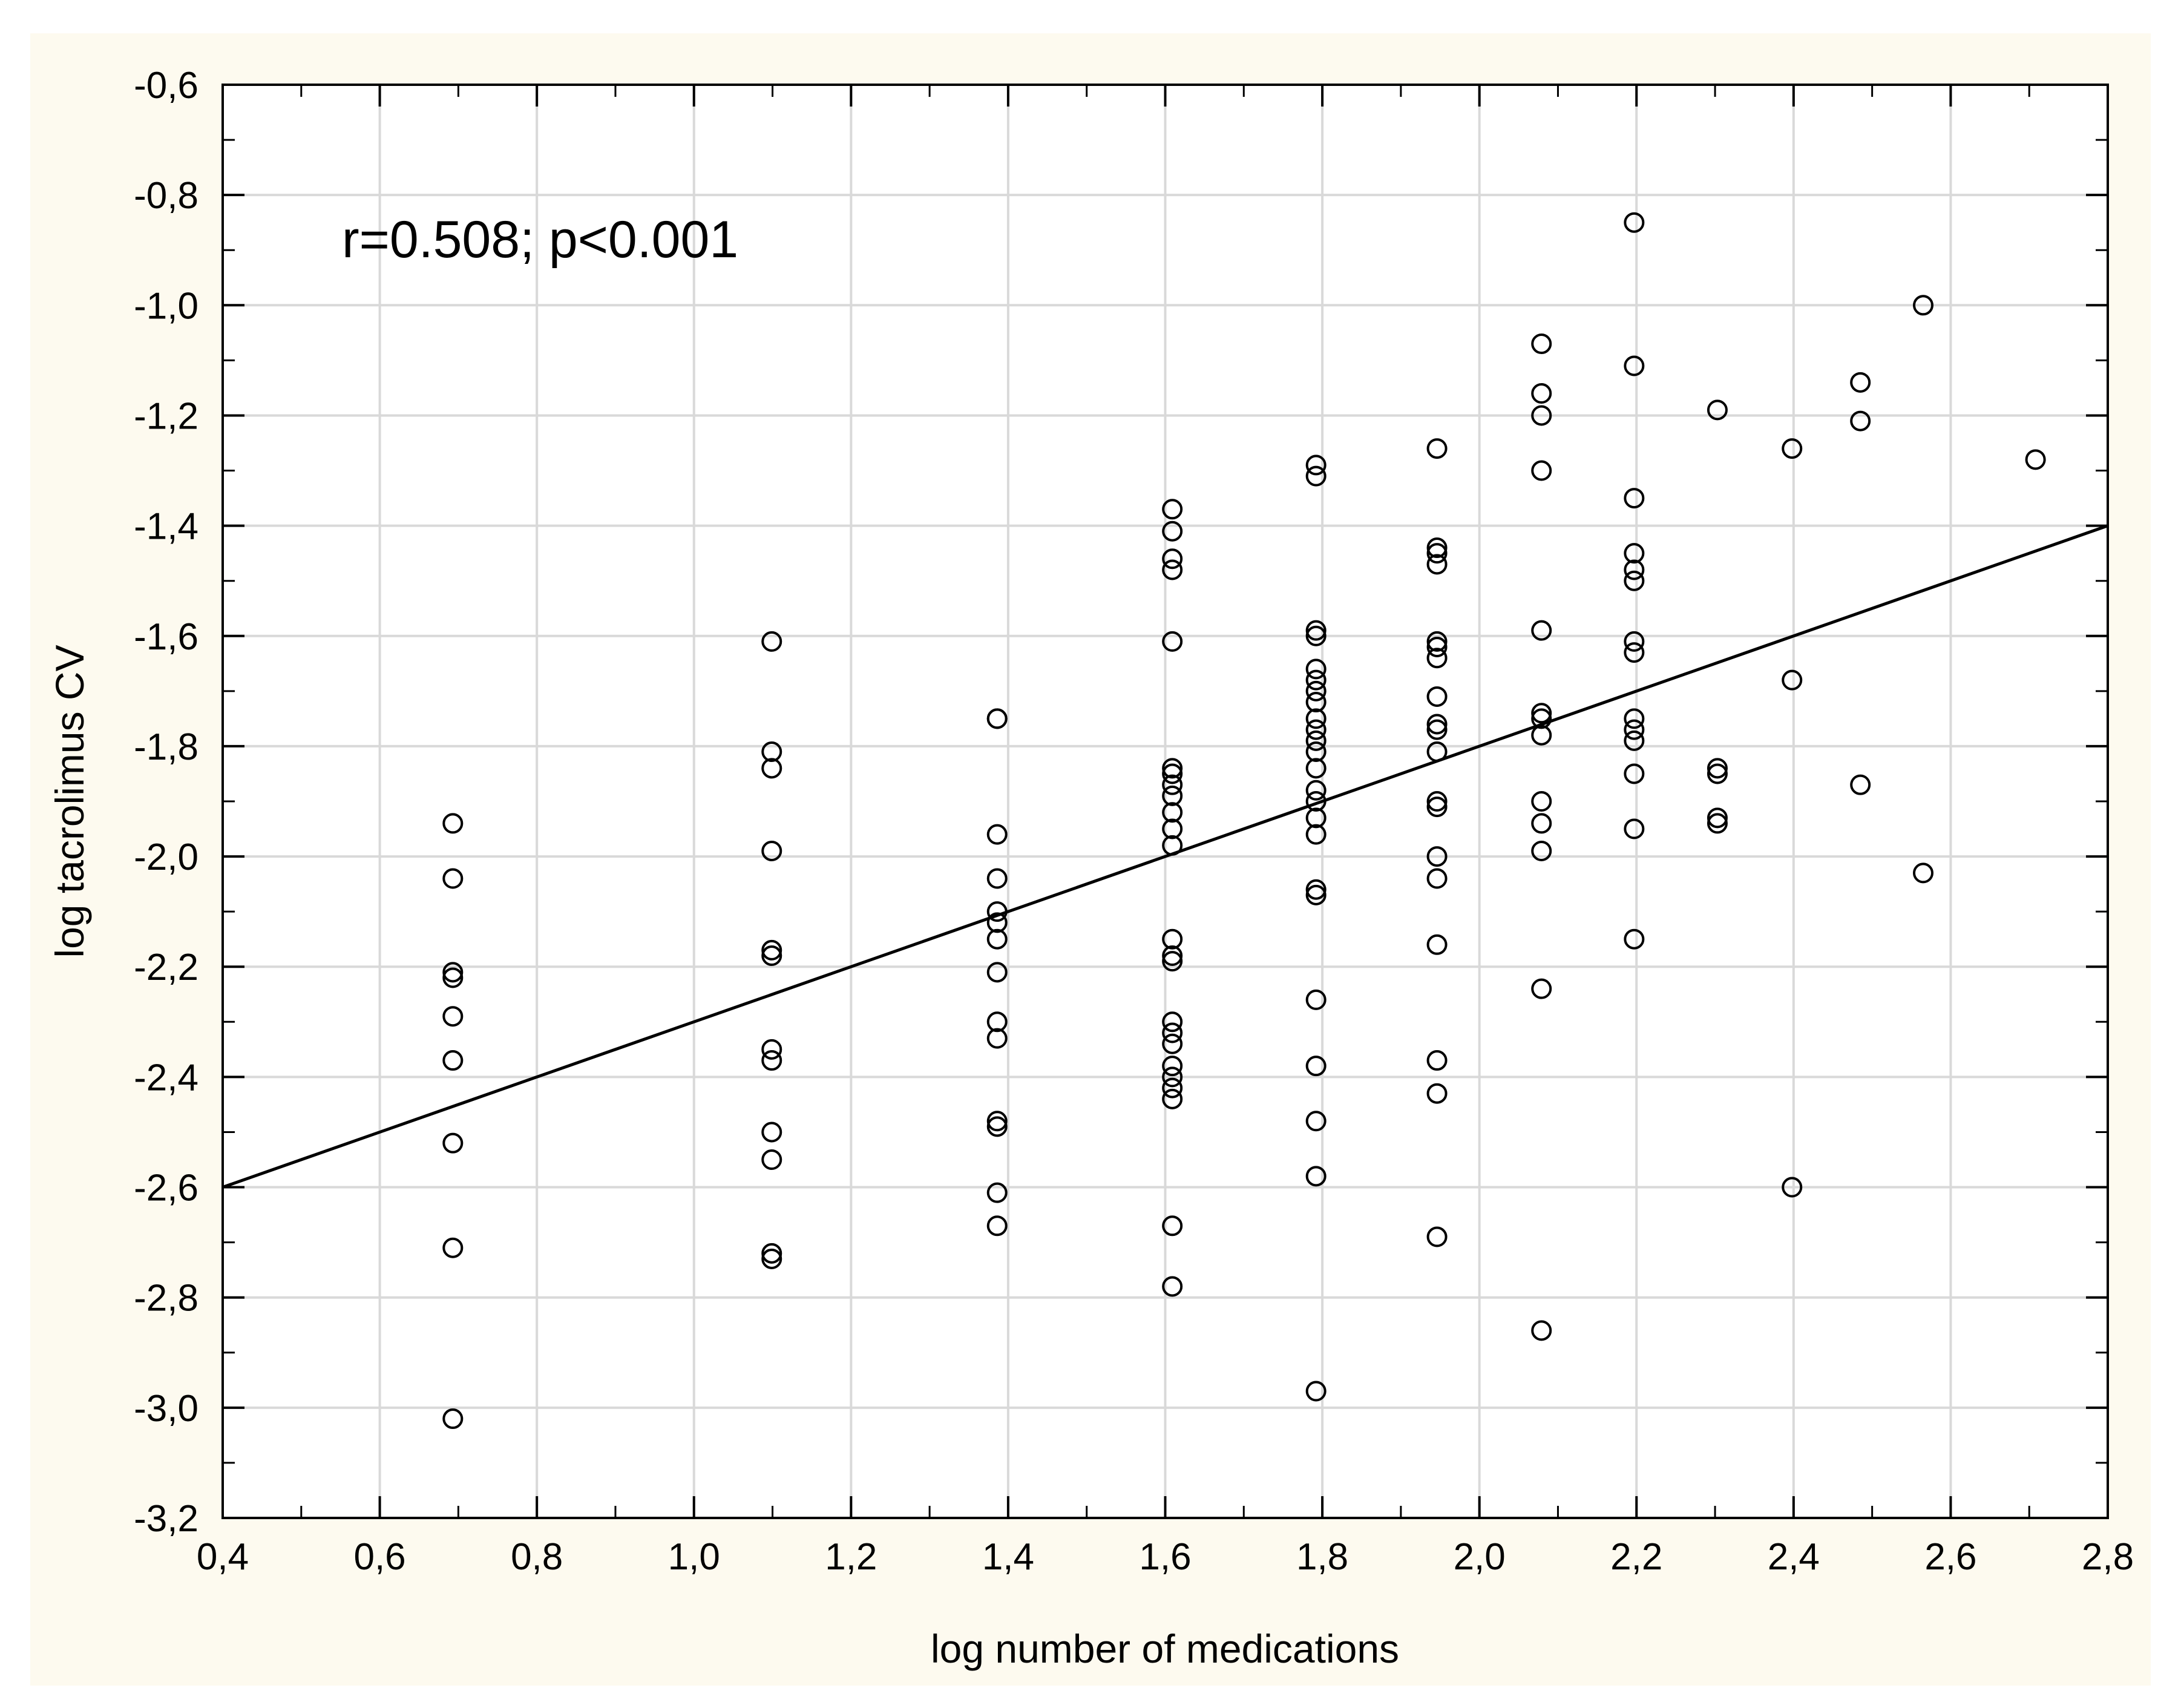  What do you see at coordinates (166, 306) in the screenshot?
I see `y-tick-label: -1,0` at bounding box center [166, 306].